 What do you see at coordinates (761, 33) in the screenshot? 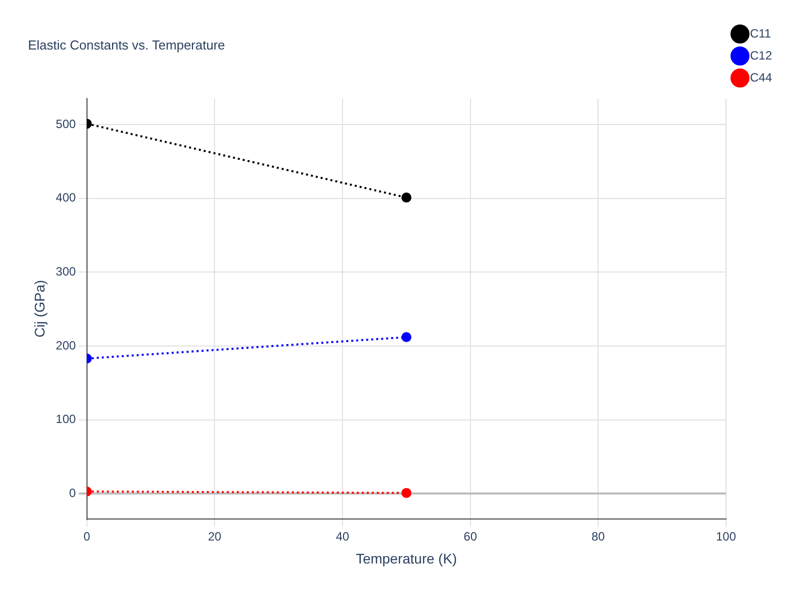
I see `legend-label: C11` at bounding box center [761, 33].